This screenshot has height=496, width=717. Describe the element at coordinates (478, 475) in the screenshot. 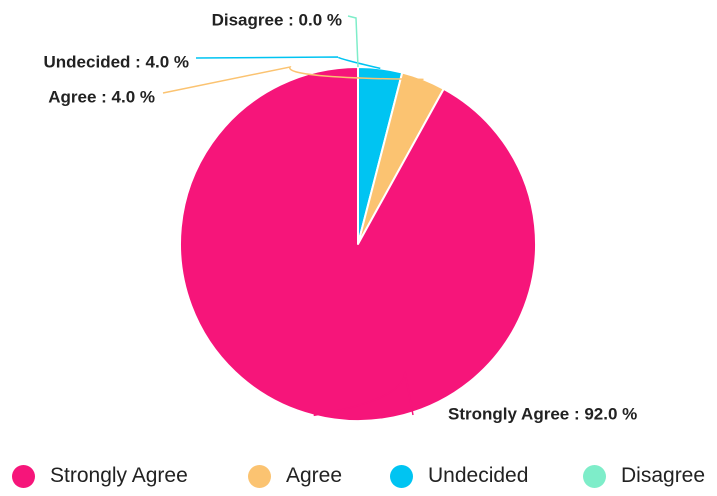

I see `legend-label-undecided: Undecided` at that location.